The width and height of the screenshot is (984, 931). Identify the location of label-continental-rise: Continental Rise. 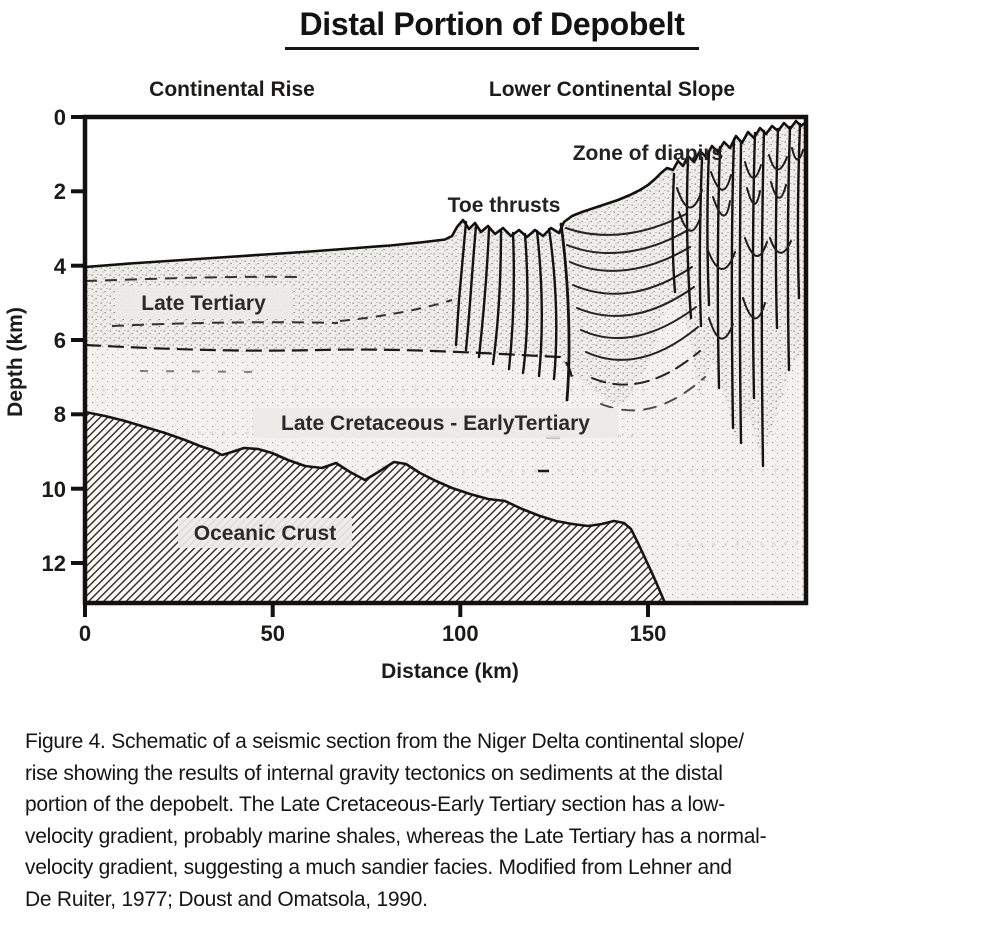
(232, 89).